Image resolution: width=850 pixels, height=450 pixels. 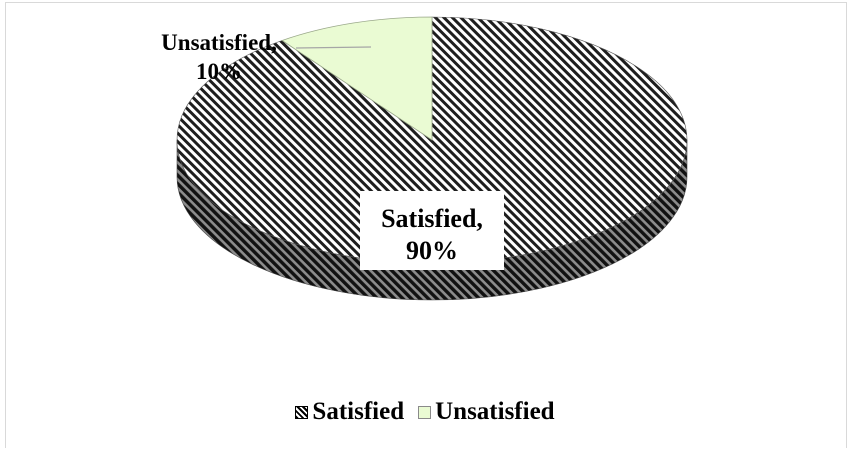 I want to click on legend-item-satisfied: Satisfied, so click(x=349, y=412).